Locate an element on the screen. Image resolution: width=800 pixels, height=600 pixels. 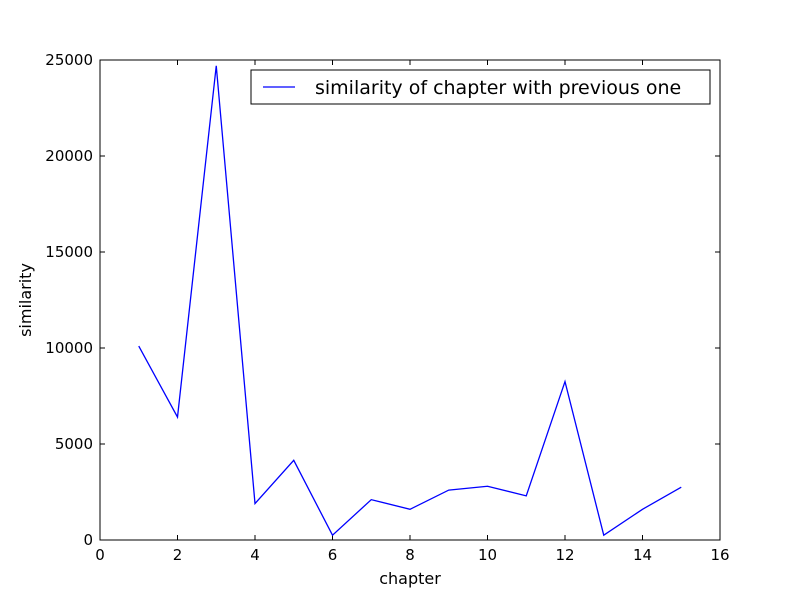
x-tick-label: 14 is located at coordinates (642, 555).